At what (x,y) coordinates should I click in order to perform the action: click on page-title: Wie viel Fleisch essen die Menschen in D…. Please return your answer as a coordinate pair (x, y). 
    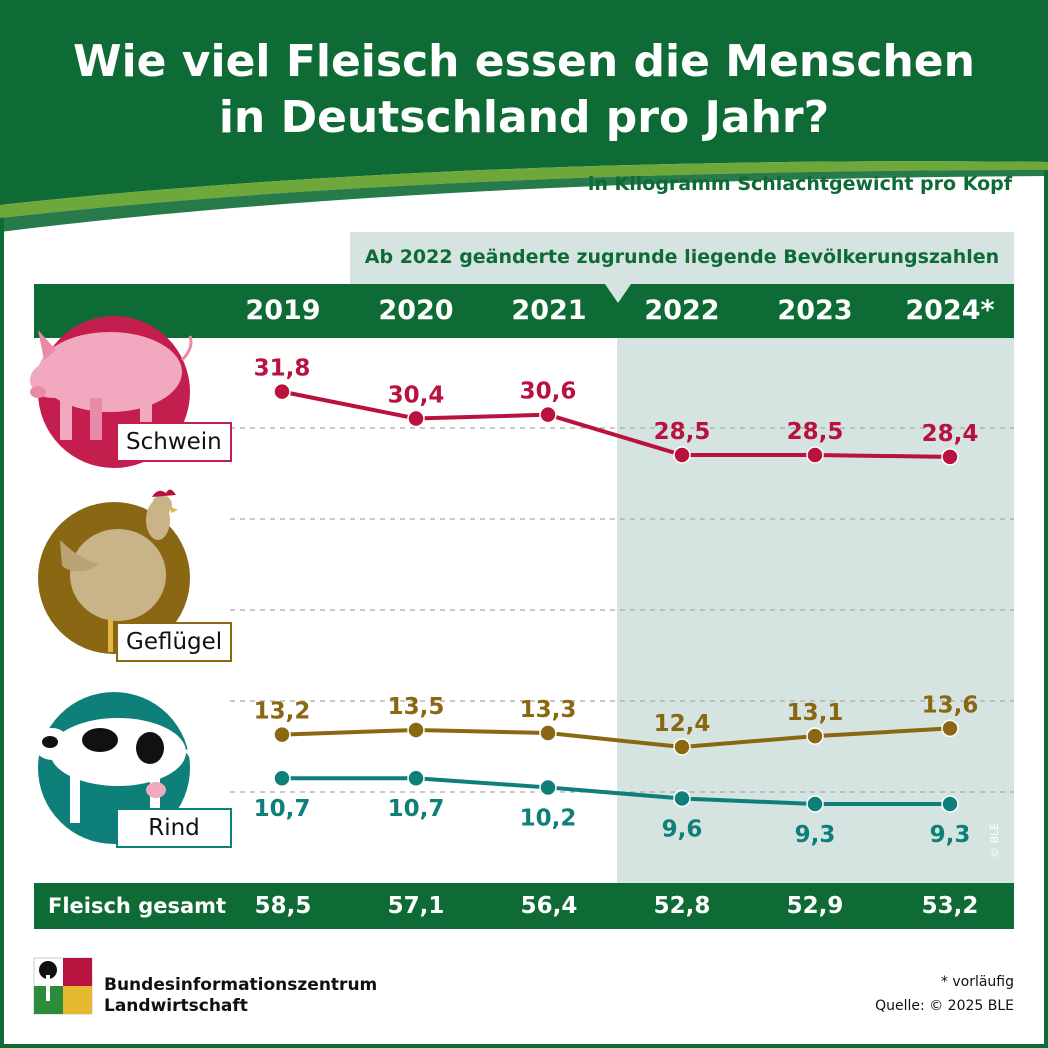
    Looking at the image, I should click on (524, 89).